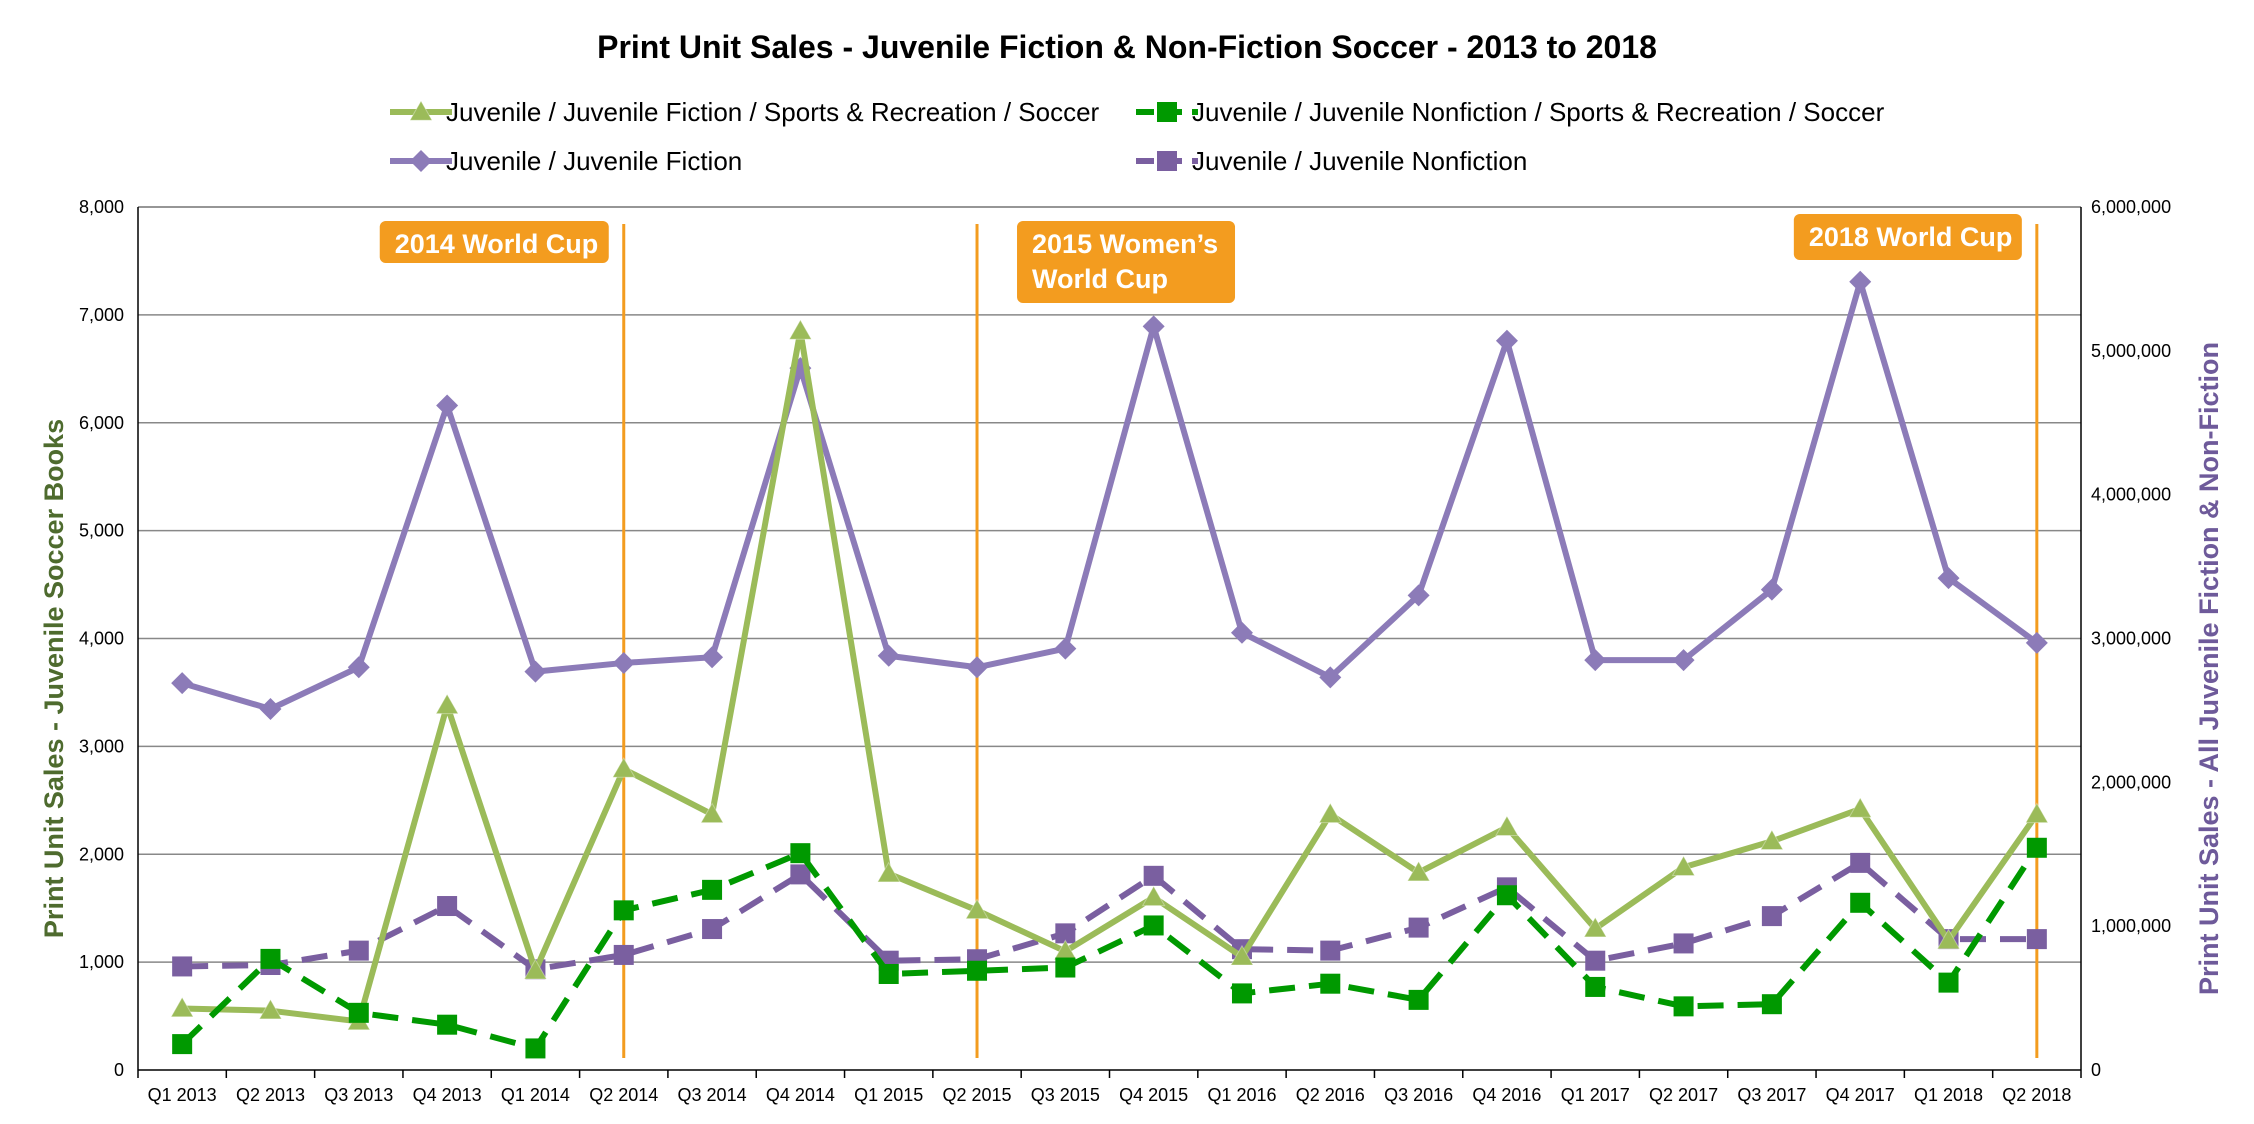  I want to click on left-tick-label: 1,000, so click(101, 962).